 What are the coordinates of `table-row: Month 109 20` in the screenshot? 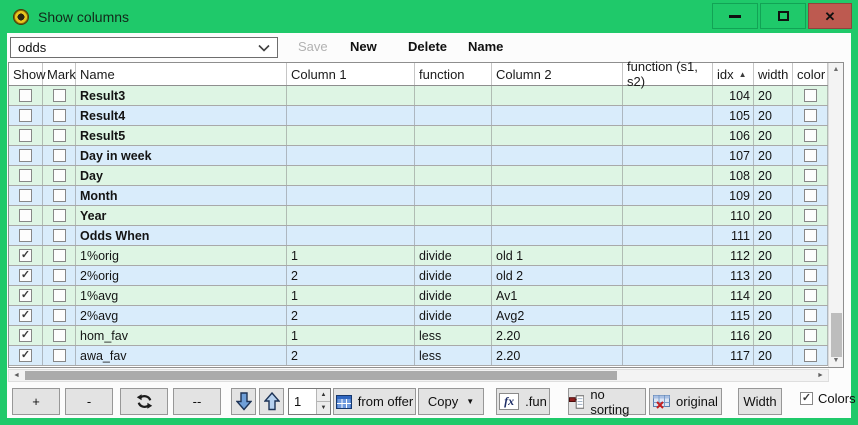 It's located at (426, 196).